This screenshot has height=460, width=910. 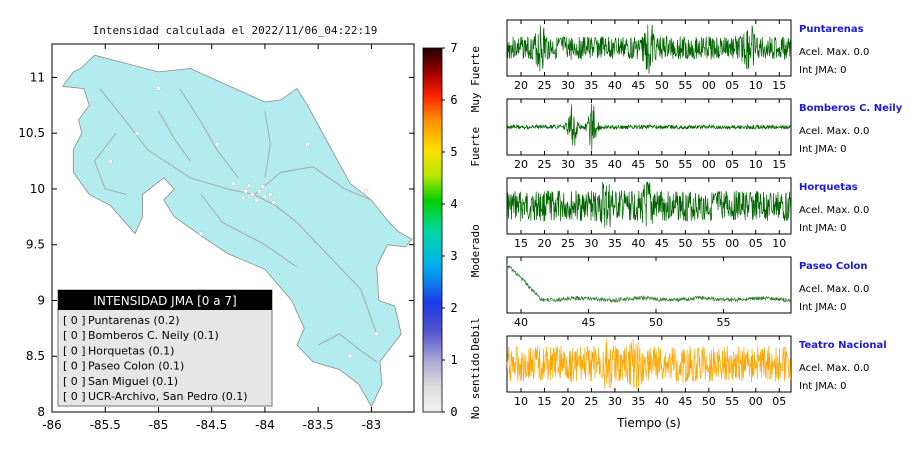 I want to click on legend-item-label: Puntarenas (0.2), so click(x=134, y=320).